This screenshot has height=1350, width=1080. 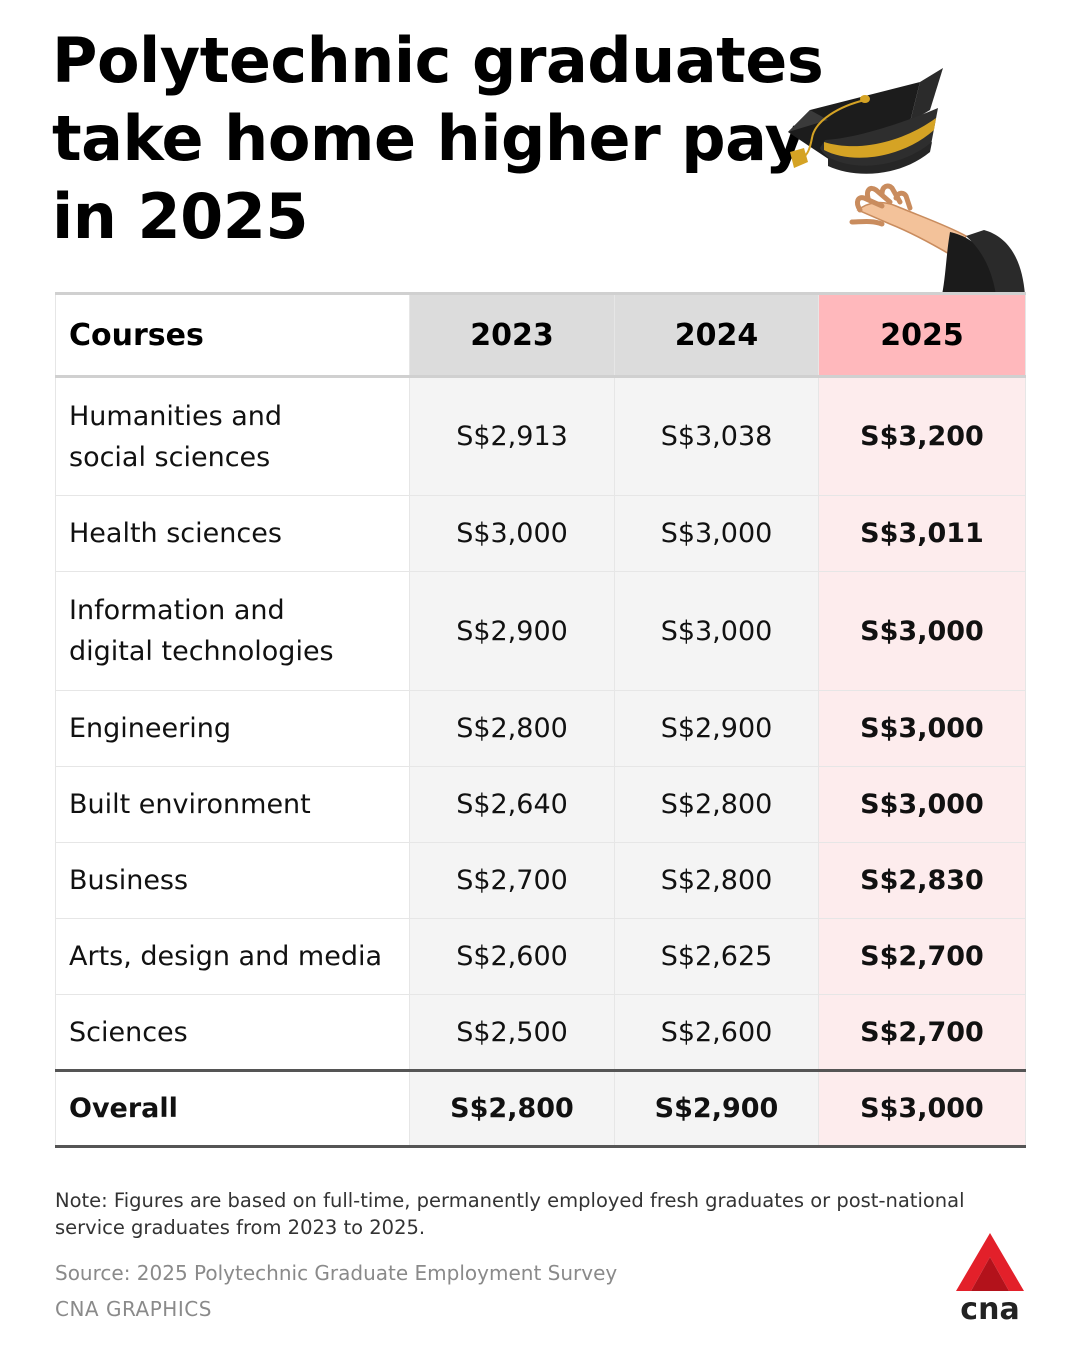 What do you see at coordinates (922, 1108) in the screenshot?
I see `overall-2025: S$3,000` at bounding box center [922, 1108].